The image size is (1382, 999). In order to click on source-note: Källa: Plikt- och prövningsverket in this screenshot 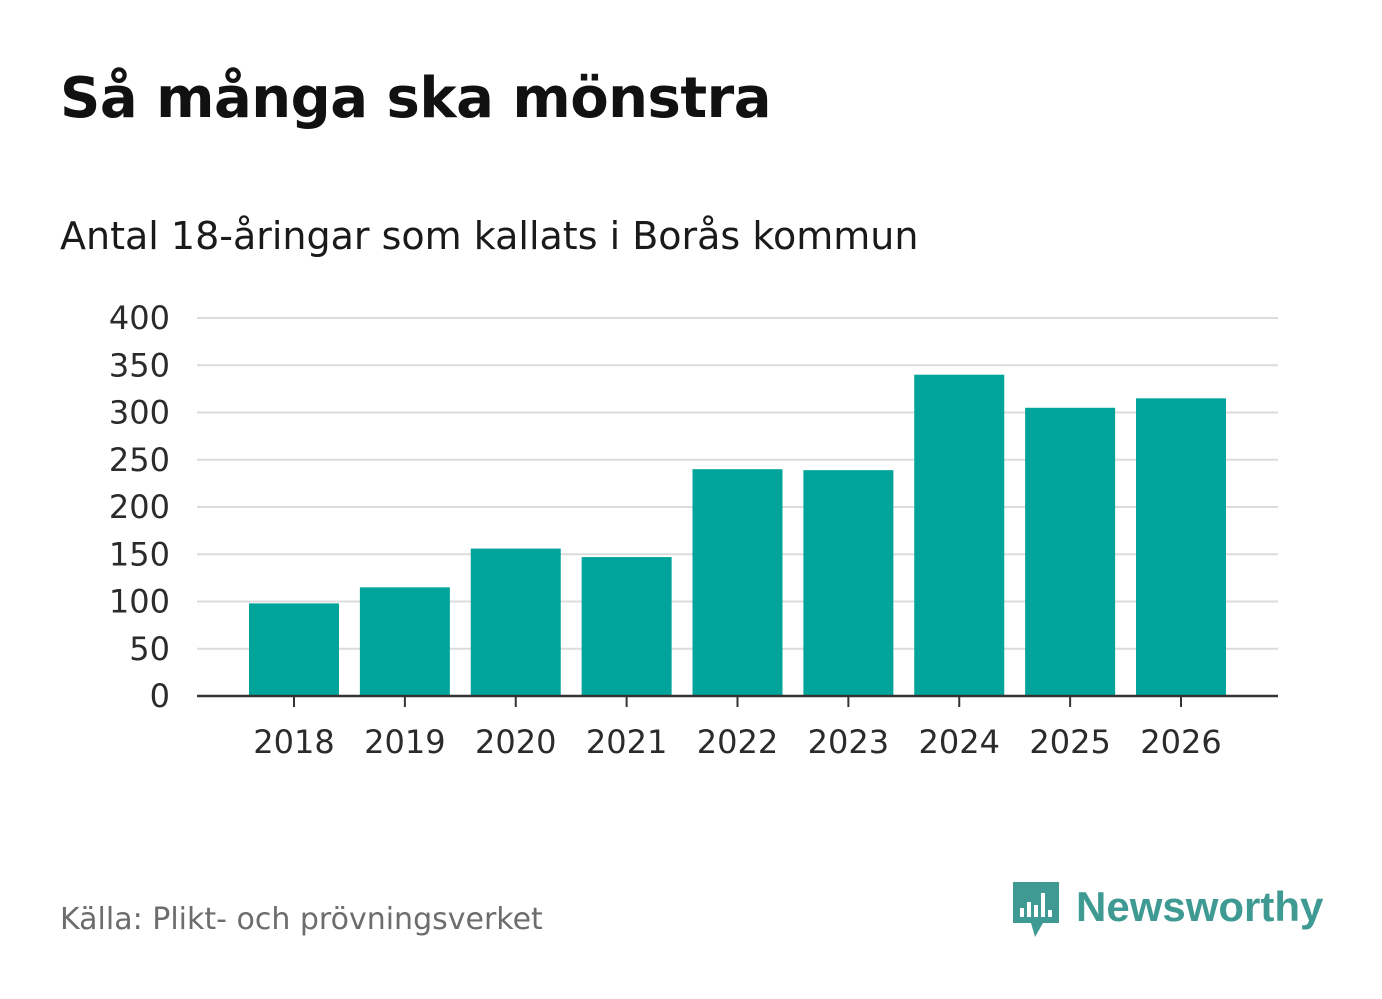, I will do `click(301, 919)`.